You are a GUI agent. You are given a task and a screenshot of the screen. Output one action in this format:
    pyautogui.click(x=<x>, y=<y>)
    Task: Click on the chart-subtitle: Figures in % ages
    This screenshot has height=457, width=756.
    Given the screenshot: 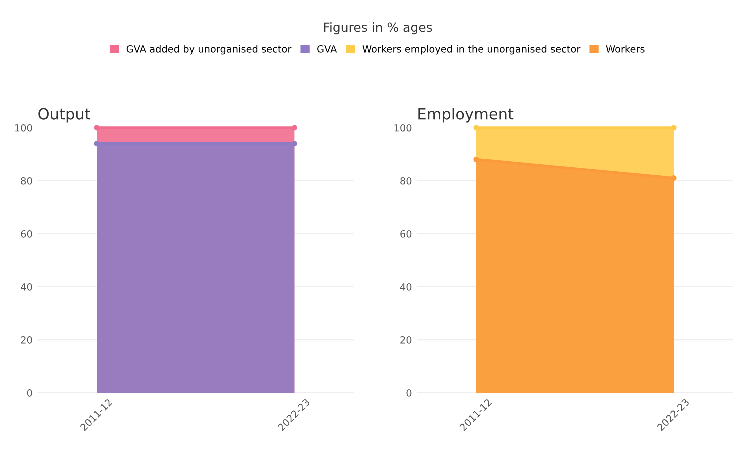 What is the action you would take?
    pyautogui.click(x=378, y=28)
    